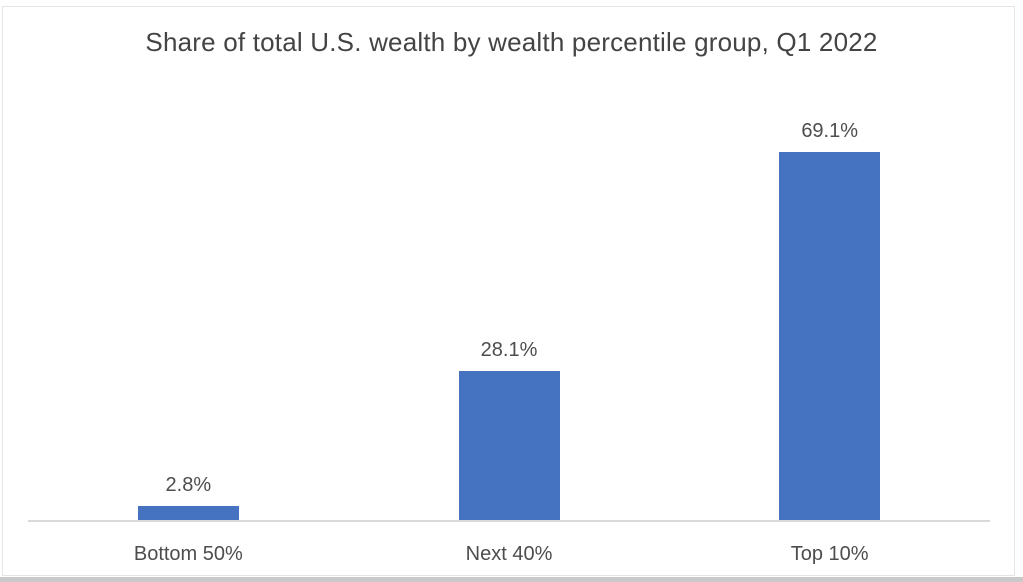 The image size is (1023, 582). What do you see at coordinates (829, 554) in the screenshot?
I see `category-label-top-10: Top 10%` at bounding box center [829, 554].